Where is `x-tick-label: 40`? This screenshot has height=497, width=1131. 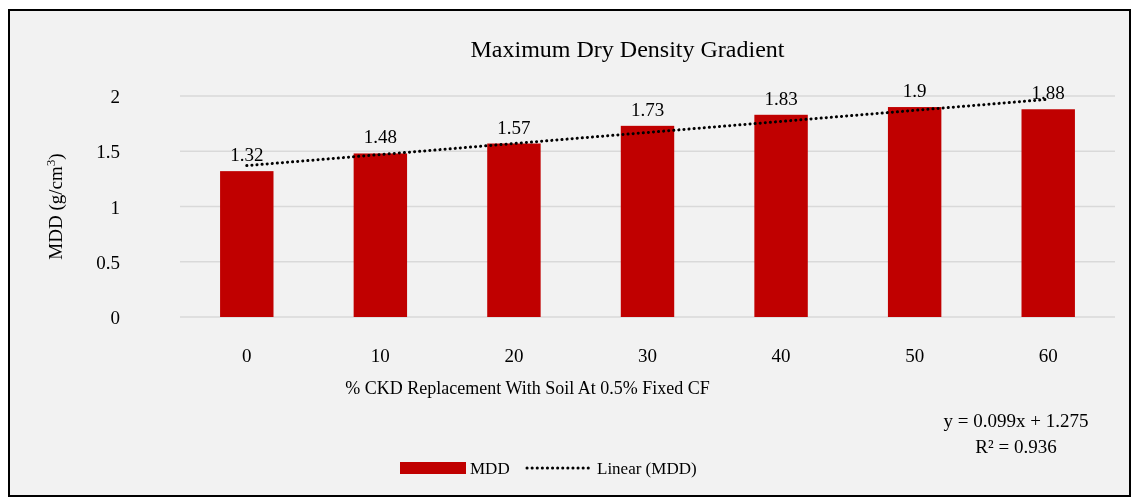 x-tick-label: 40 is located at coordinates (781, 355).